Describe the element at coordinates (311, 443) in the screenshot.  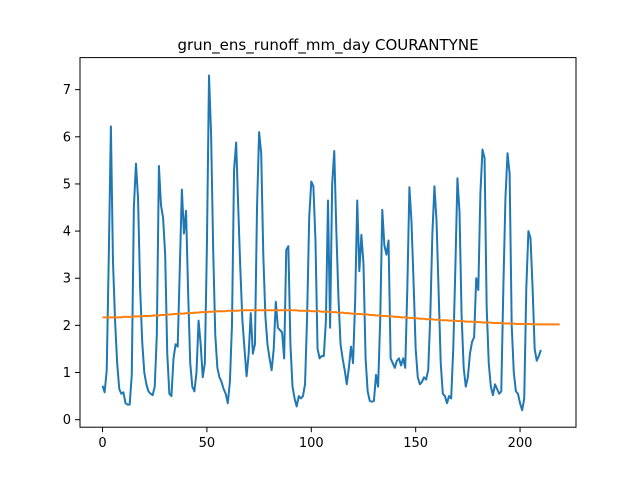
I see `x-tick-label: 100` at that location.